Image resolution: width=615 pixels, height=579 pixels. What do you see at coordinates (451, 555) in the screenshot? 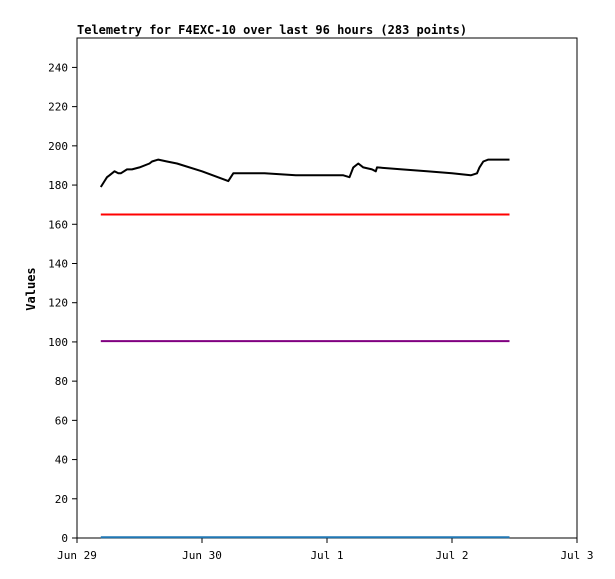
I see `x-tick-label: Jul 2` at bounding box center [451, 555].